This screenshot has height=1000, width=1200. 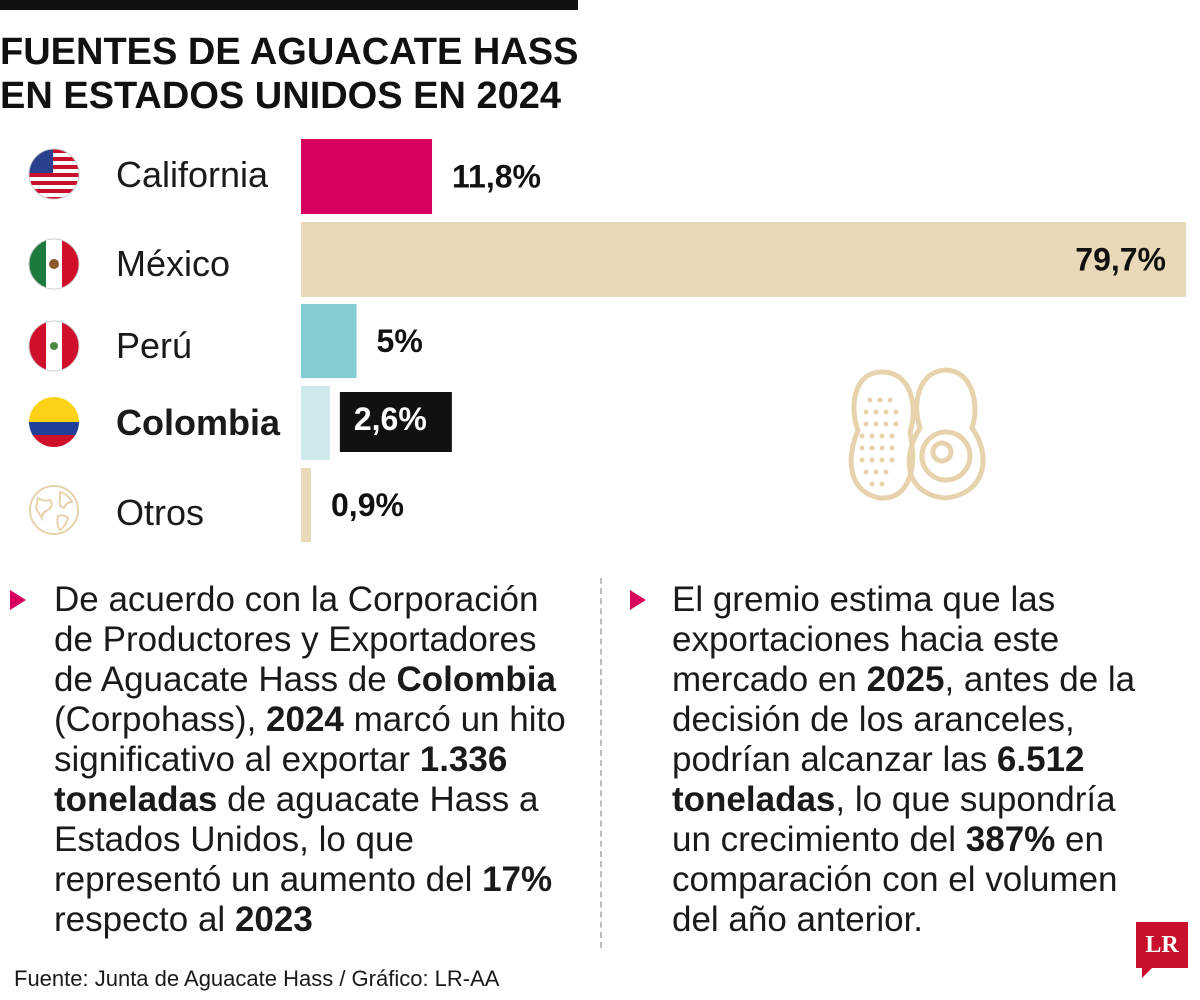 What do you see at coordinates (54, 174) in the screenshot?
I see `us-flag-icon` at bounding box center [54, 174].